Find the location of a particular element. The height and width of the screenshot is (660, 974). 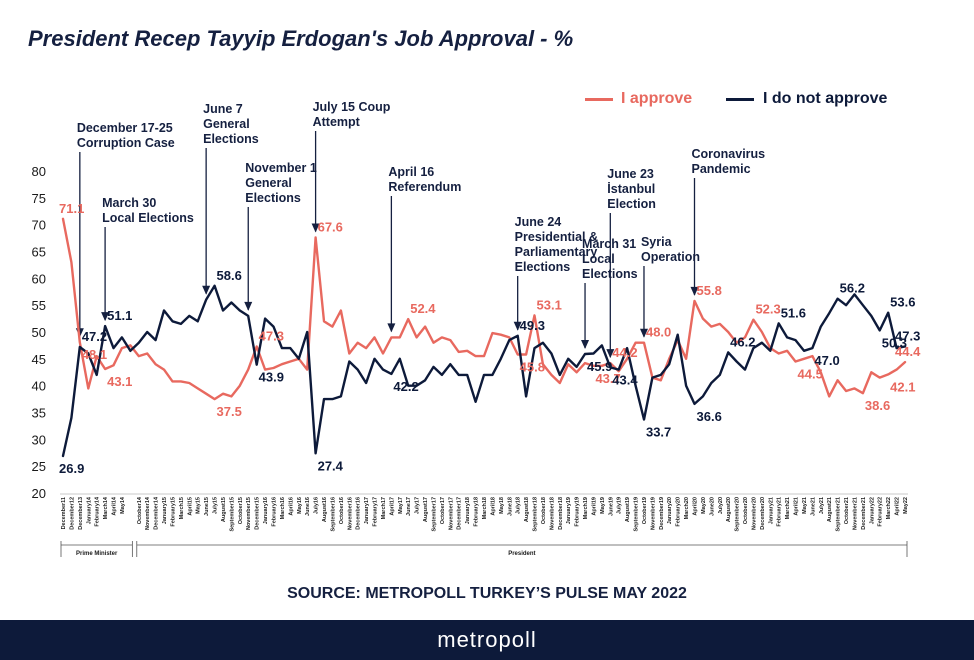

x-tick-label: May15 is located at coordinates (199, 505).